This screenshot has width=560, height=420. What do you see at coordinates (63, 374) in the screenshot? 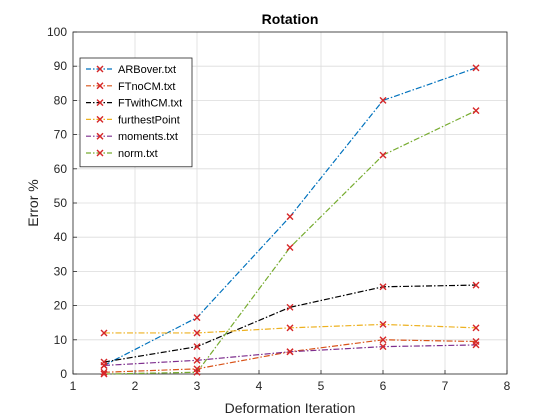
I see `y-tick-label: 0` at bounding box center [63, 374].